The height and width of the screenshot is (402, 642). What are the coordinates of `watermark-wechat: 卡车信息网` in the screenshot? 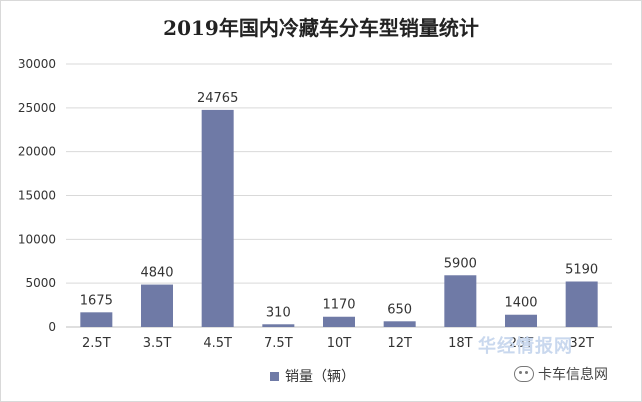 It's located at (561, 374).